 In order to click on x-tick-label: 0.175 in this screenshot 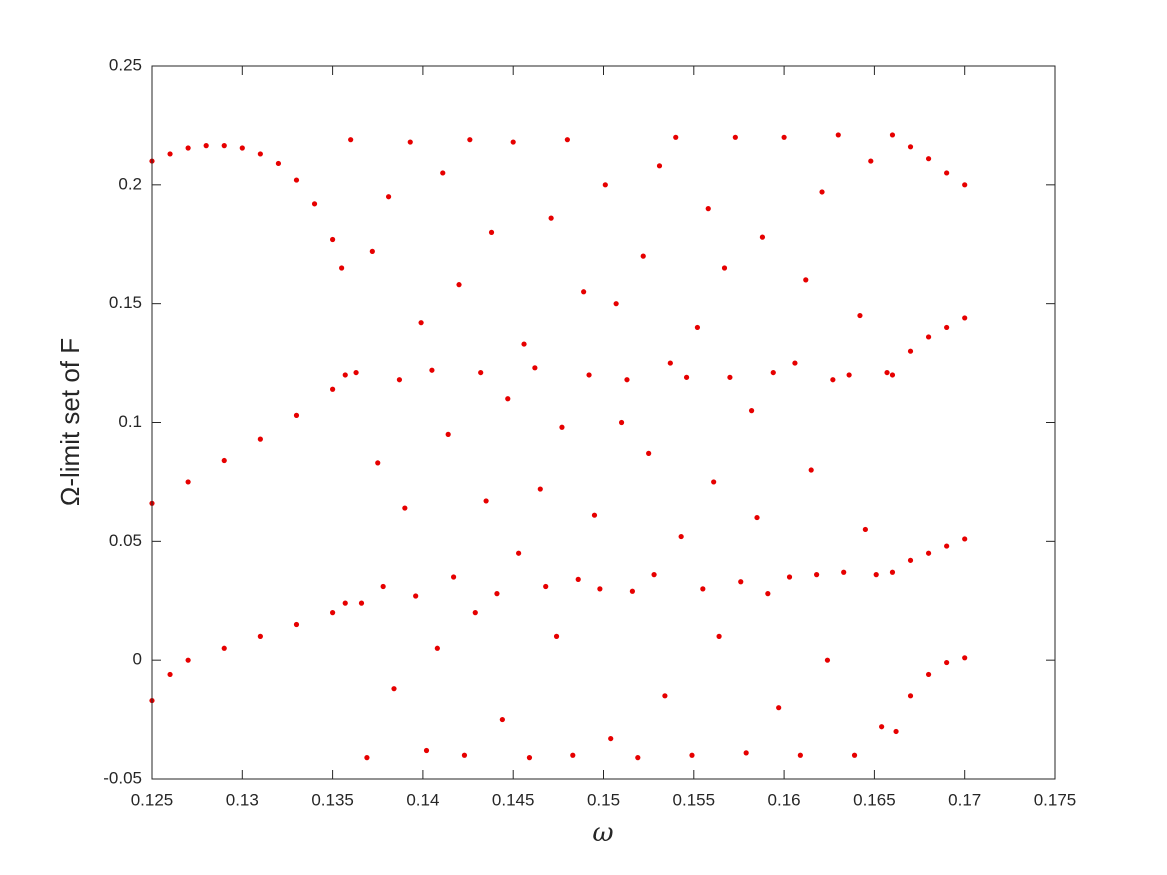, I will do `click(1055, 799)`.